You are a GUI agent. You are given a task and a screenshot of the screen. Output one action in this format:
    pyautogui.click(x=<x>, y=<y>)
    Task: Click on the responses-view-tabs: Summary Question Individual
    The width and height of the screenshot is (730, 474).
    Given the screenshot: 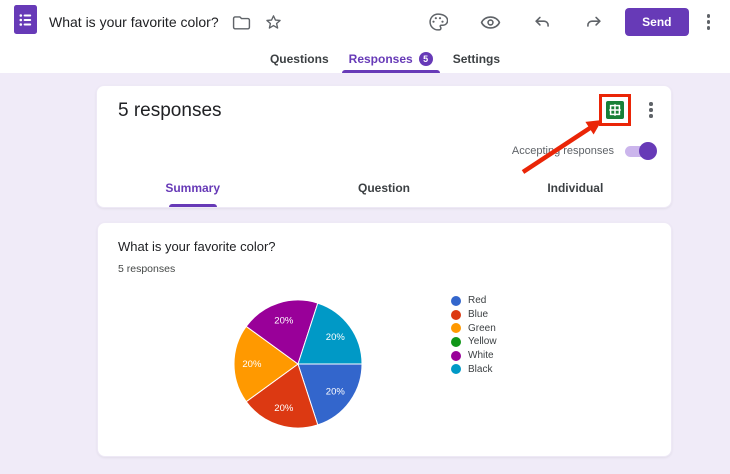 What is the action you would take?
    pyautogui.click(x=384, y=188)
    